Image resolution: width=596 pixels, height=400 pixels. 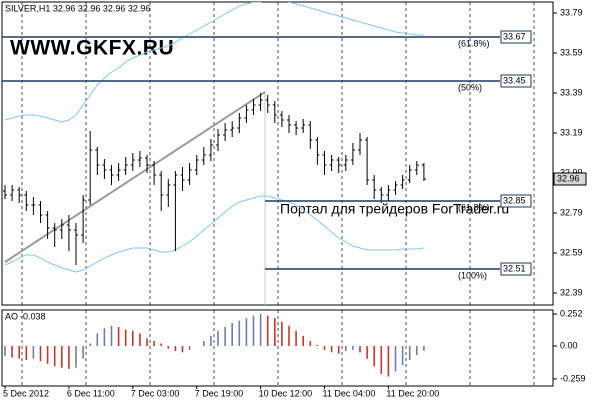 What do you see at coordinates (472, 275) in the screenshot?
I see `fib-level-percent: (100%)` at bounding box center [472, 275].